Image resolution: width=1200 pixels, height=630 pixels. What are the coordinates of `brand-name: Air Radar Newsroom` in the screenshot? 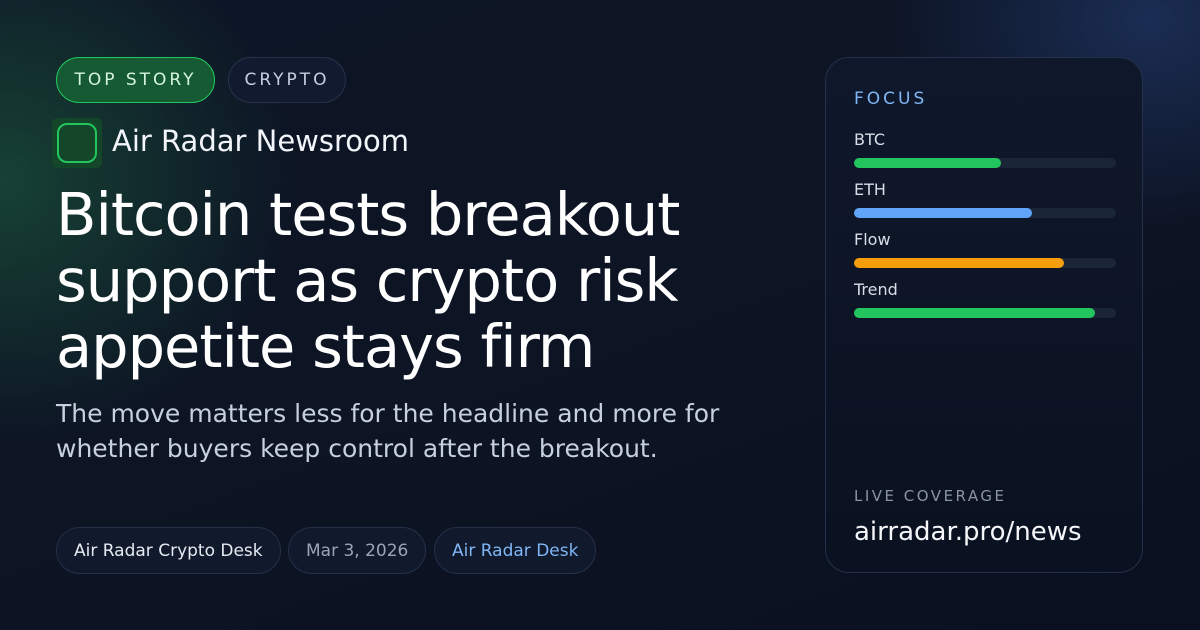 It's located at (261, 141).